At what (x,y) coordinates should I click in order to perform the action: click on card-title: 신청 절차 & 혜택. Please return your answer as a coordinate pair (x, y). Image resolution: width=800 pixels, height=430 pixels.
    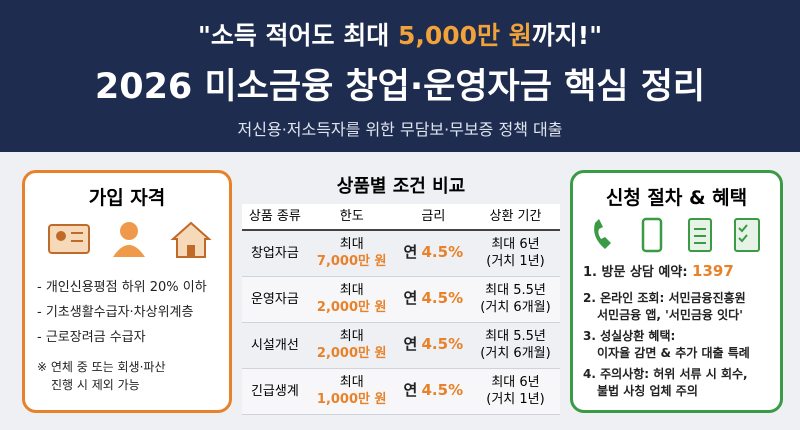
    Looking at the image, I should click on (676, 198).